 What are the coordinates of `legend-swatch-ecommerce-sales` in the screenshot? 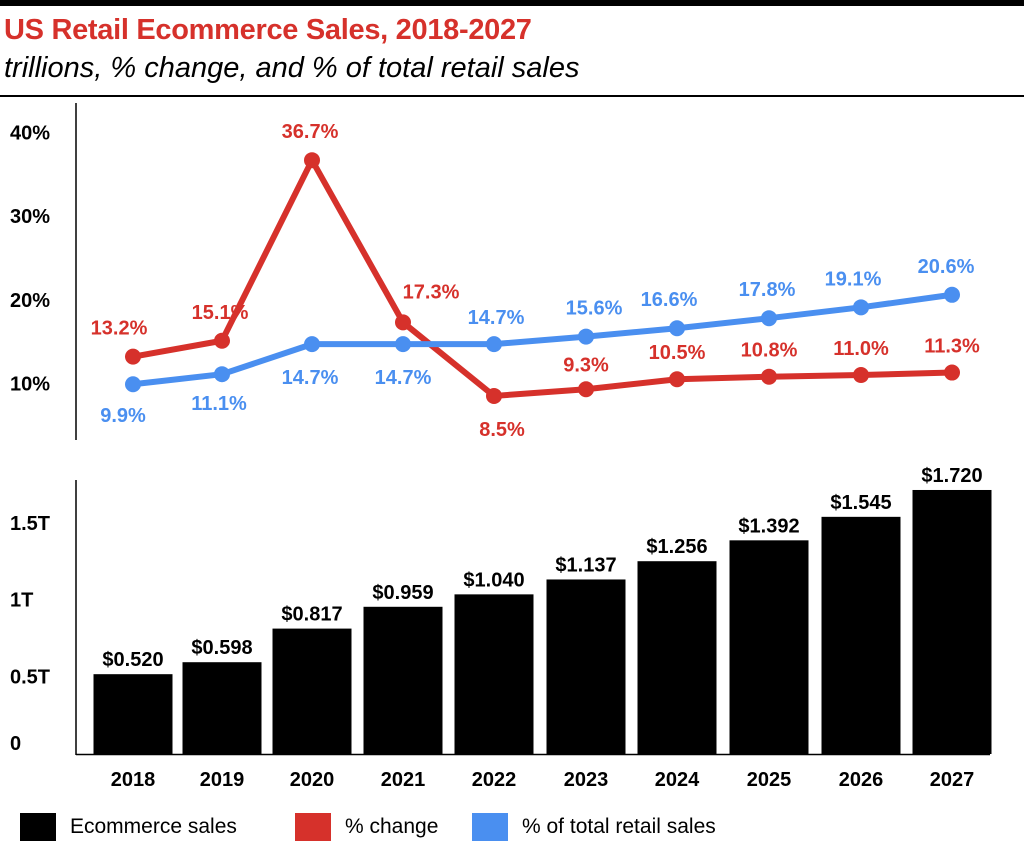 It's located at (38, 827).